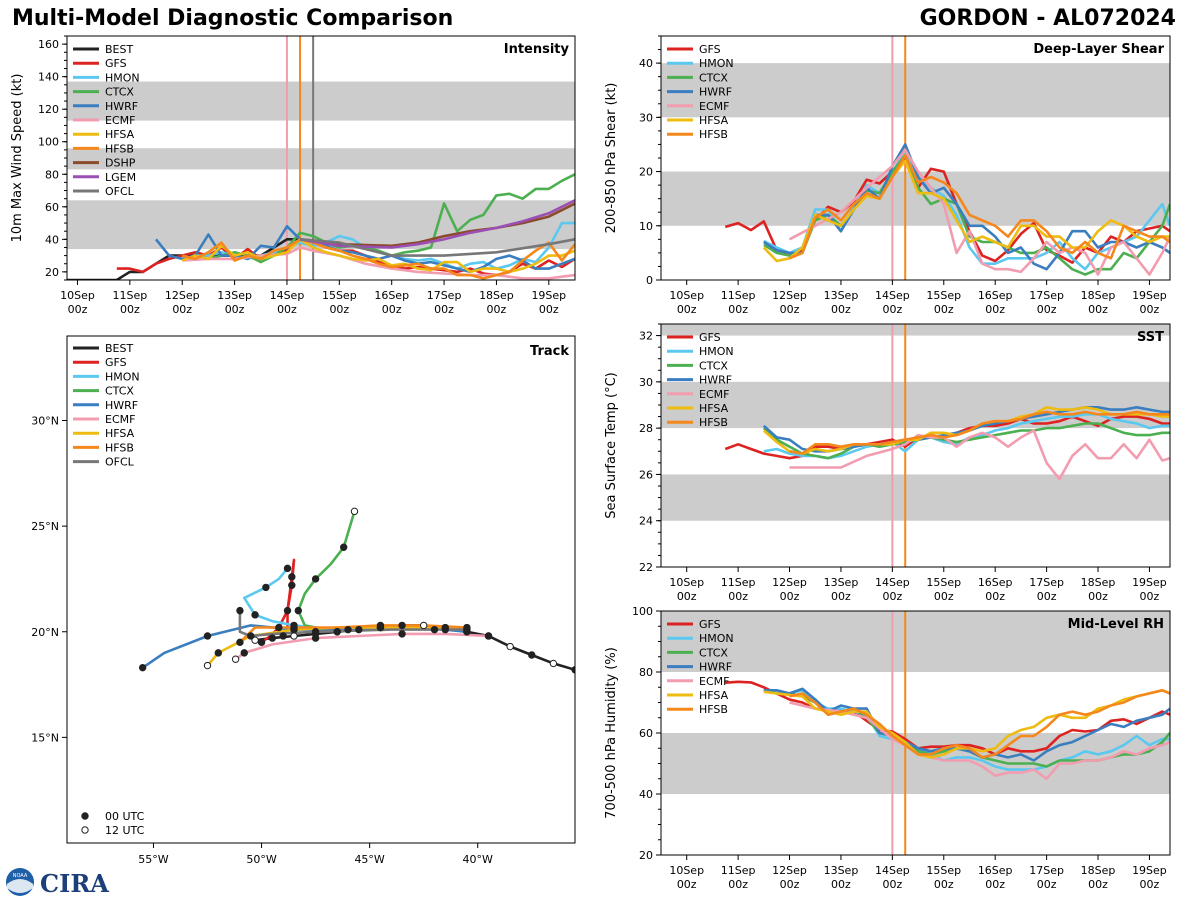 Image resolution: width=1200 pixels, height=900 pixels. I want to click on legend-label: ECMF, so click(120, 419).